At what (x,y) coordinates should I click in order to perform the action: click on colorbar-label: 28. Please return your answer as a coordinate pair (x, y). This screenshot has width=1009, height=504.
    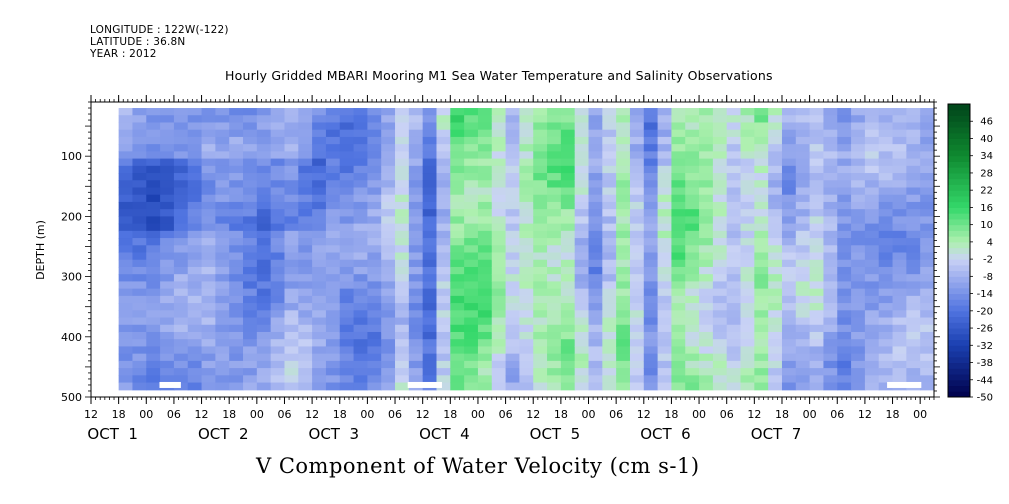
    Looking at the image, I should click on (986, 173).